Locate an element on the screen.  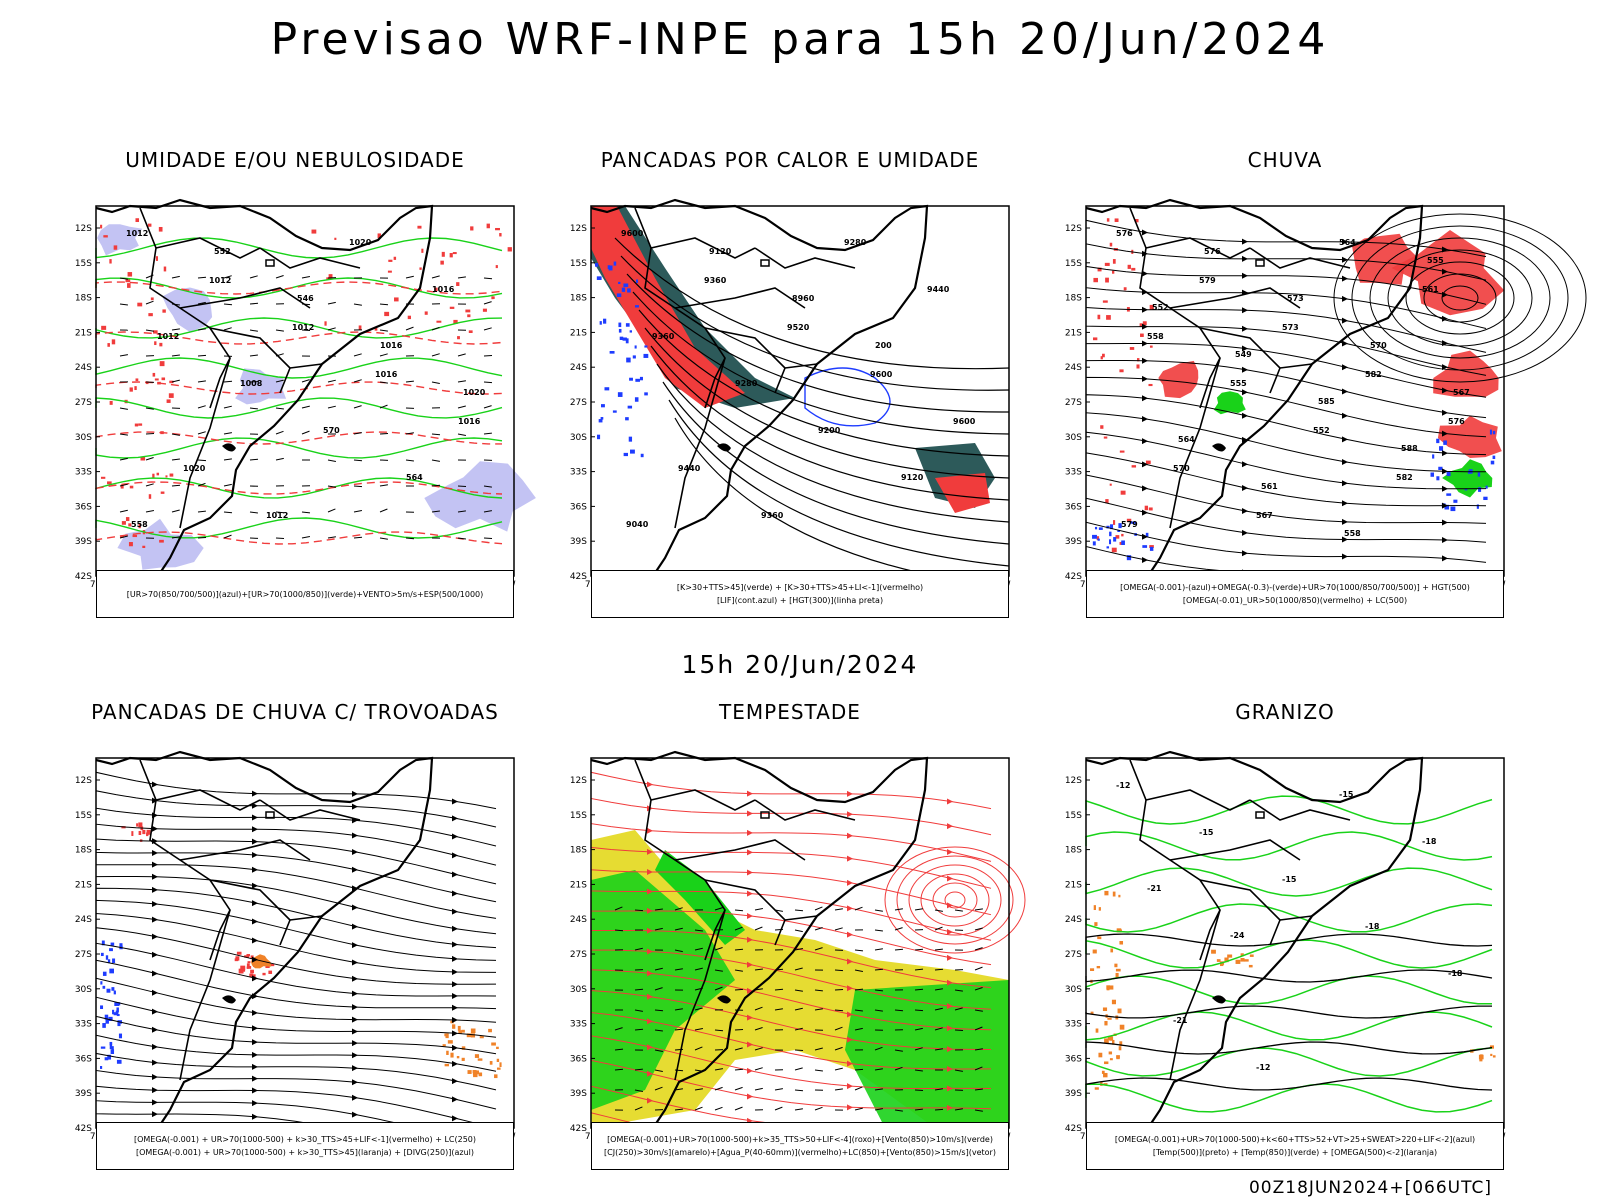
country-border is located at coordinates (745, 912).